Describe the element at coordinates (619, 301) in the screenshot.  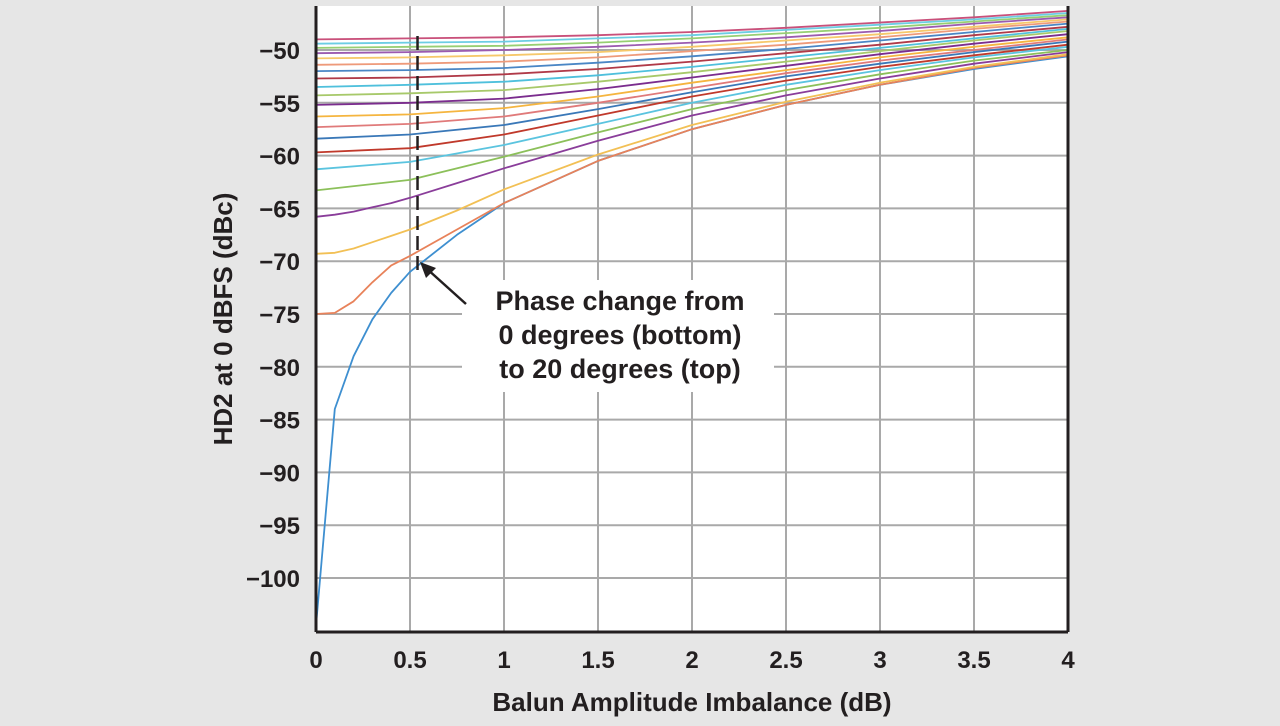
I see `annotation-text-line: Phase change from` at that location.